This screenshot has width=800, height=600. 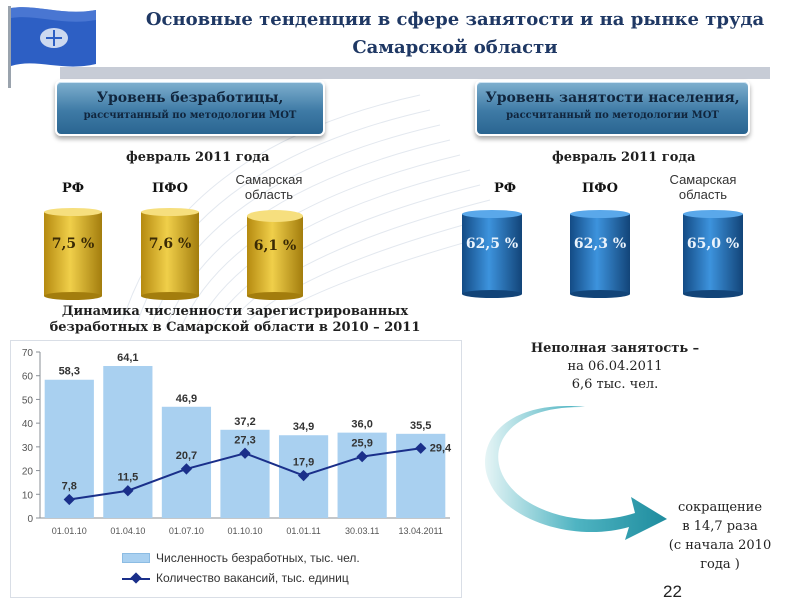 I want to click on vacancies-data-label: 17,9, so click(x=303, y=463).